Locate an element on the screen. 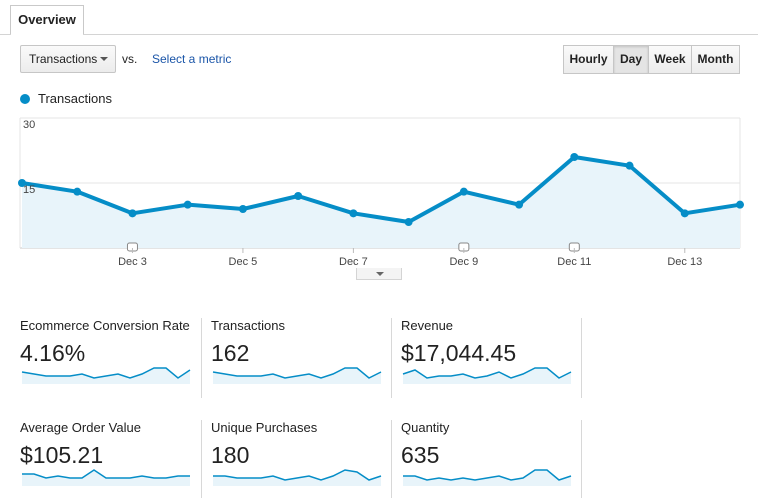 Image resolution: width=758 pixels, height=501 pixels. x-tick-label: Dec 7 is located at coordinates (353, 262).